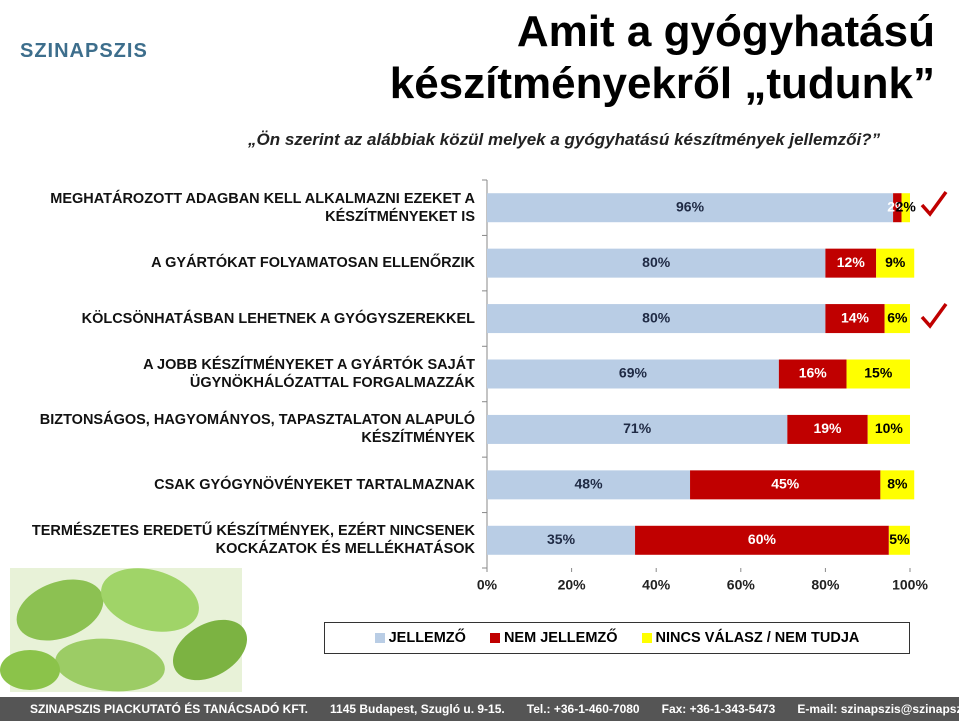 The width and height of the screenshot is (959, 721). Describe the element at coordinates (825, 585) in the screenshot. I see `x-tick-label: 80%` at that location.